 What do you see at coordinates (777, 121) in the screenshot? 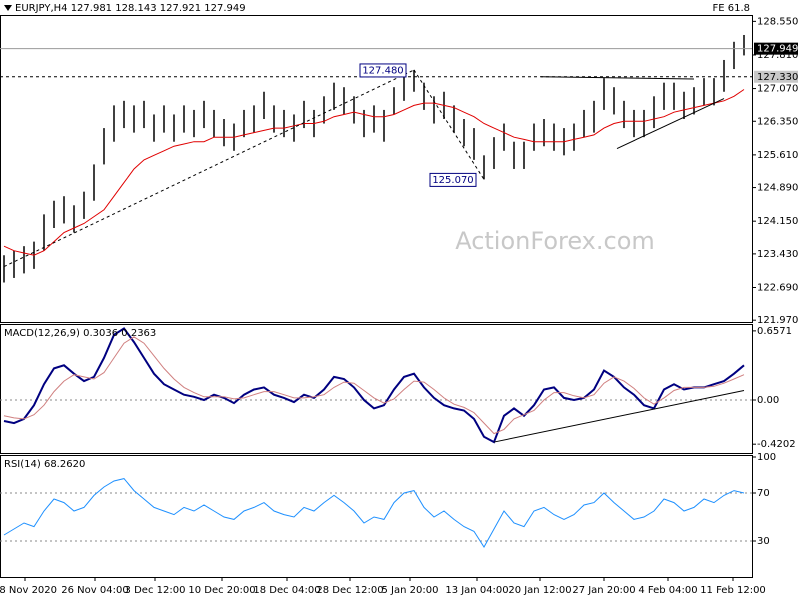
I see `y-tick-label: 126.350` at bounding box center [777, 121].